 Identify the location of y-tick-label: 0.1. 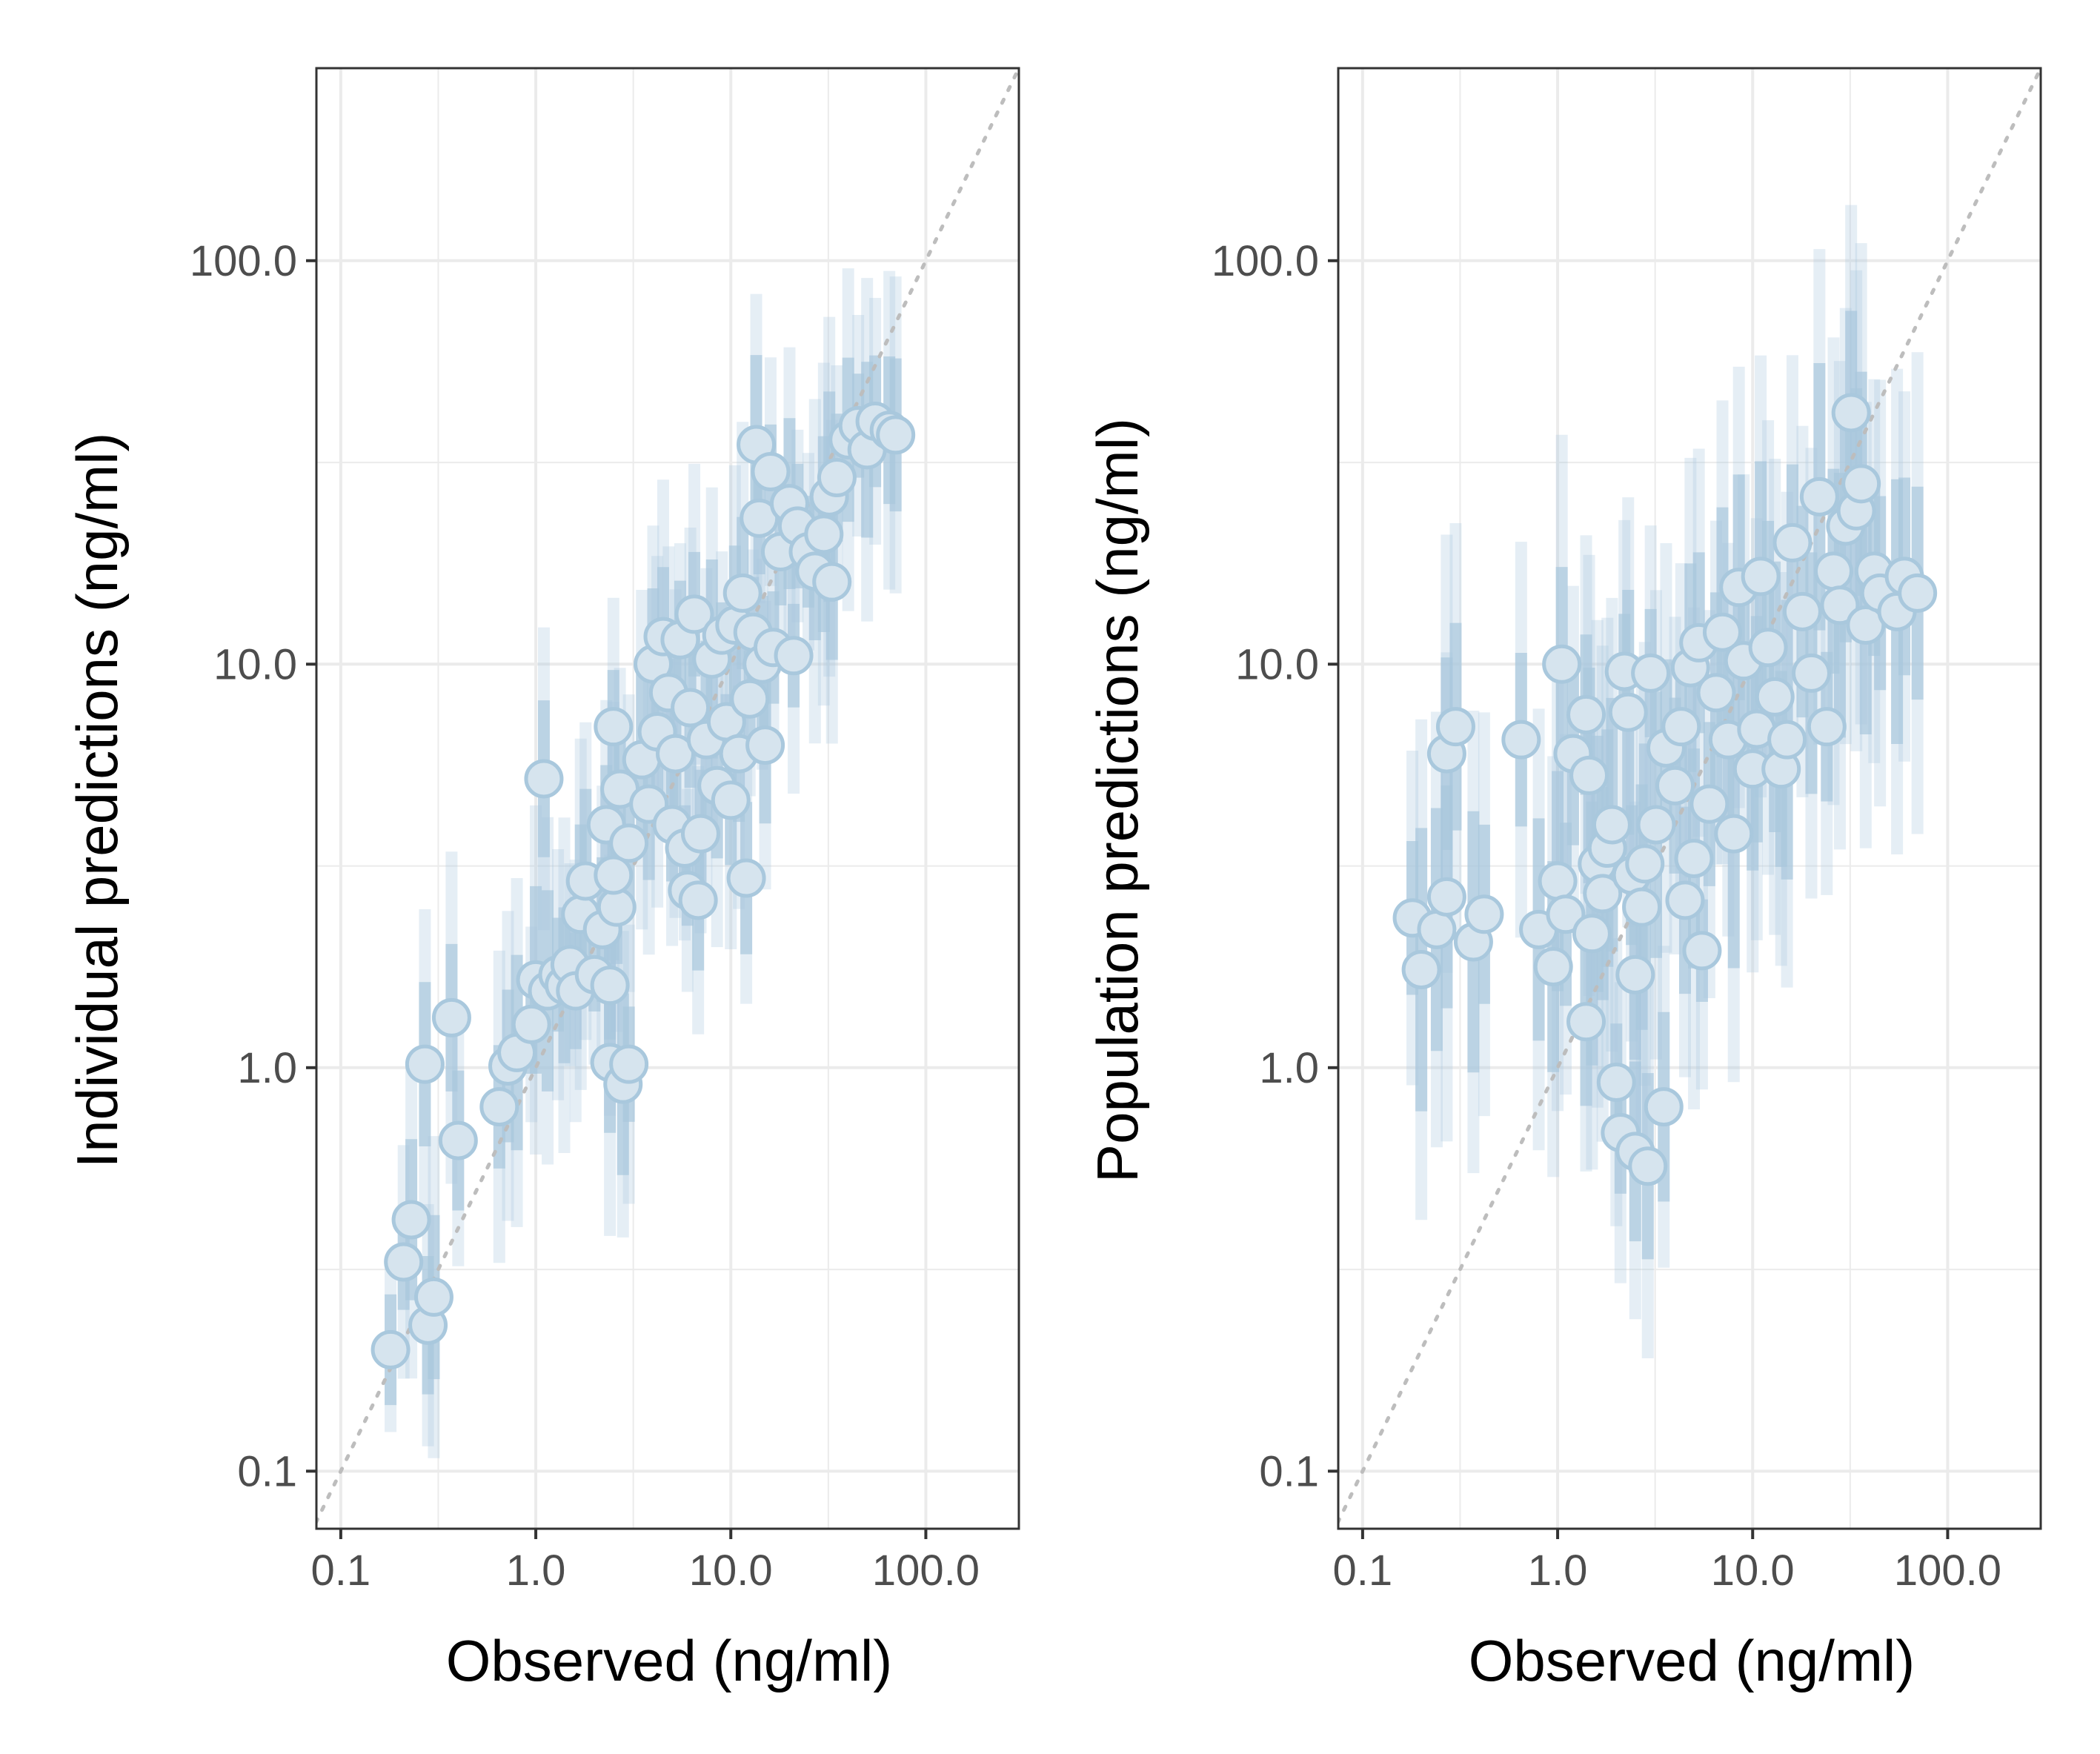
(1289, 1471).